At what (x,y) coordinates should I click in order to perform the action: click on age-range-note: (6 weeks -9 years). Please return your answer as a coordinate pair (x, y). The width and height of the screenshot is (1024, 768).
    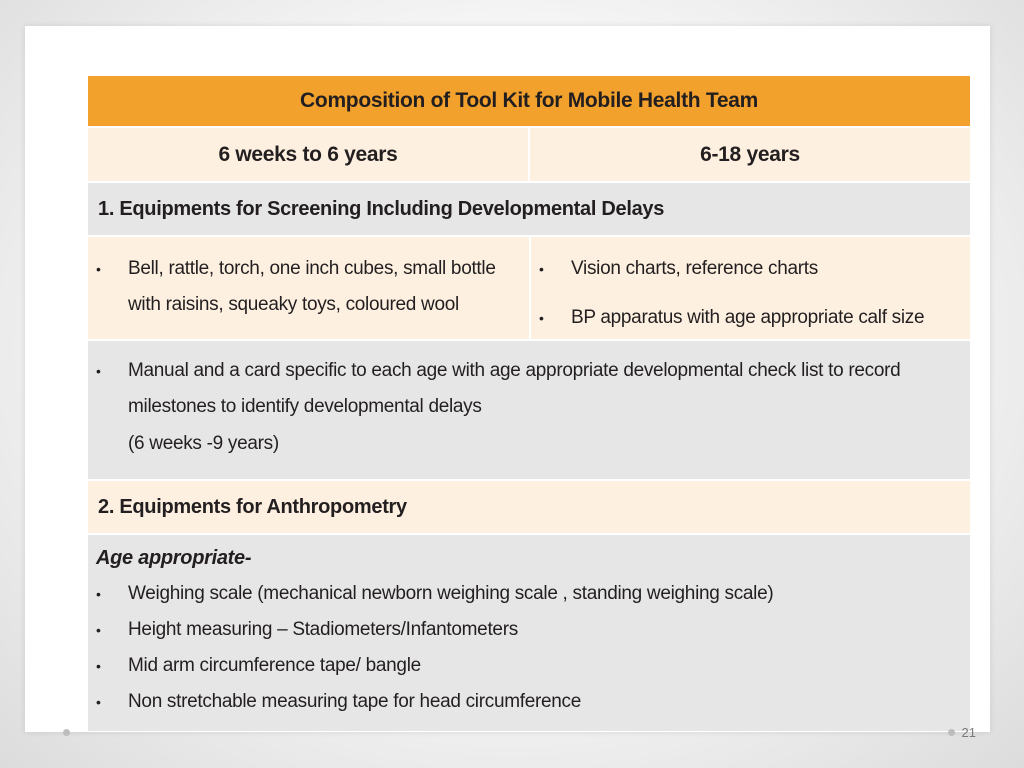
    Looking at the image, I should click on (203, 443).